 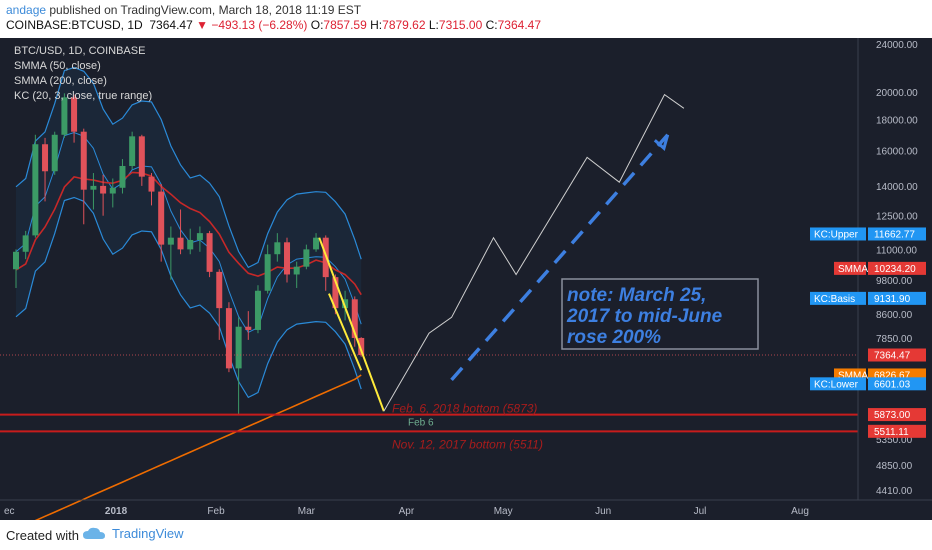 I want to click on y-tick-label: 4410.00, so click(x=894, y=491).